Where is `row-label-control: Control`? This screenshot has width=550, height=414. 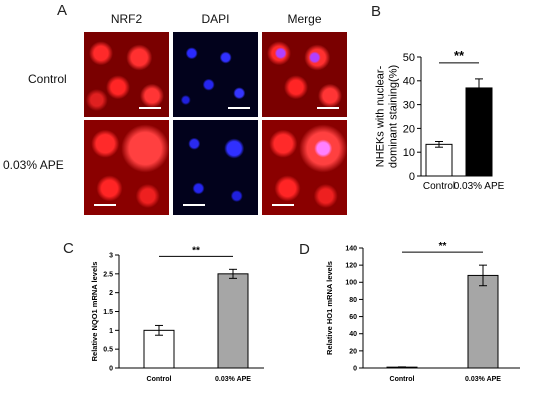
row-label-control: Control is located at coordinates (47, 79).